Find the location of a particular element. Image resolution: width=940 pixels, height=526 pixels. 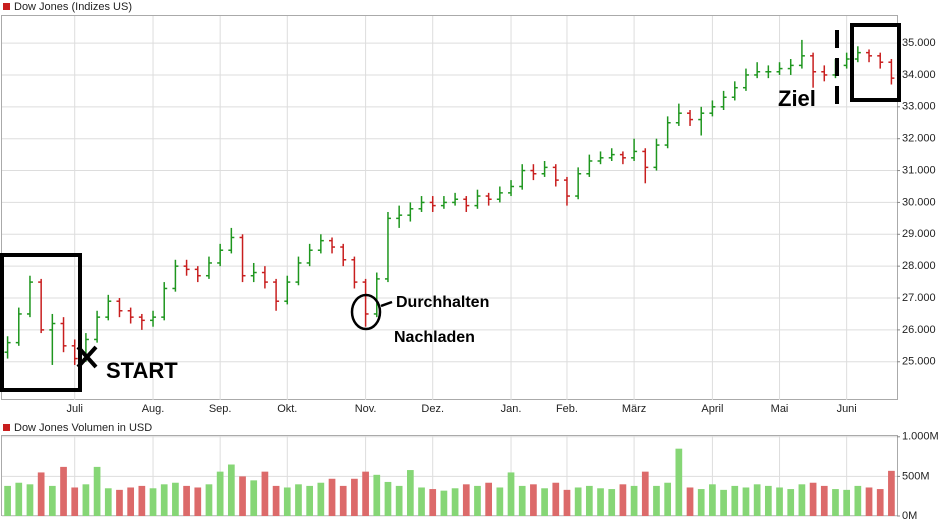

start-cross is located at coordinates (87, 357).